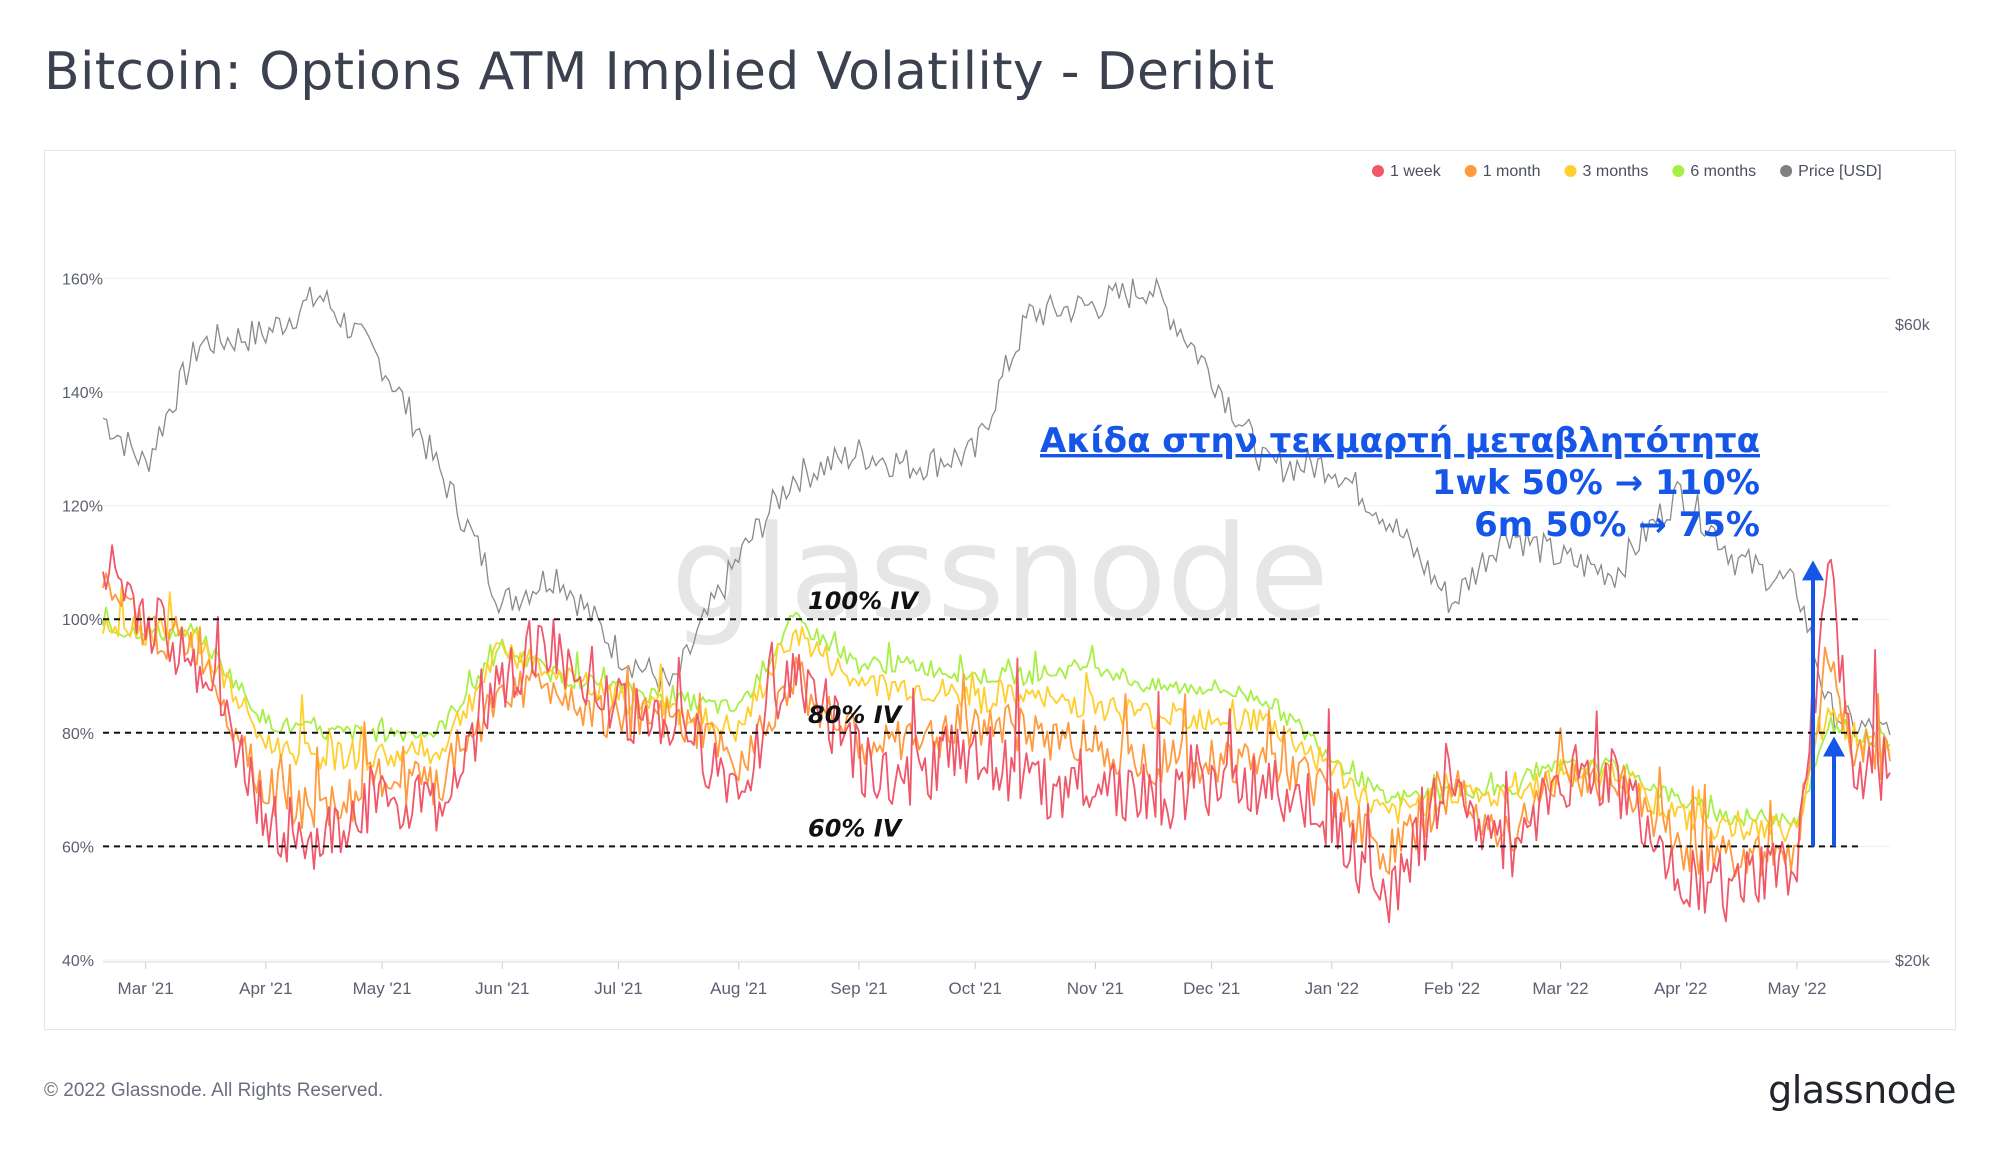 The image size is (2000, 1152). I want to click on legend-label: Price [USD], so click(1840, 171).